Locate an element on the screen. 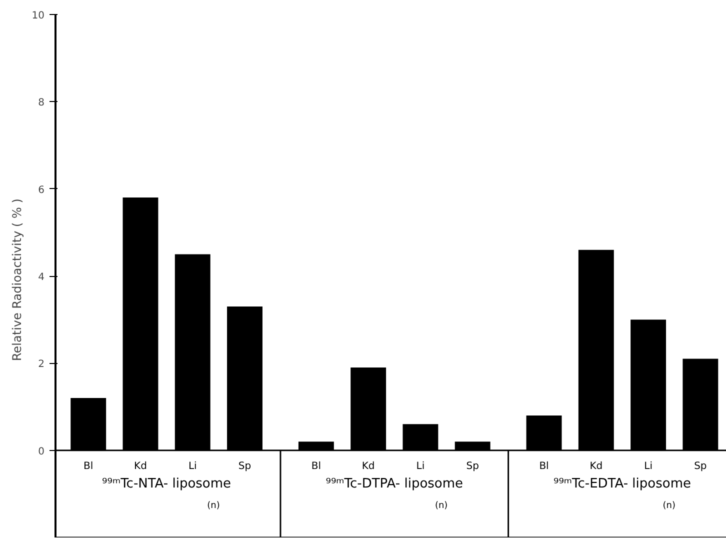  text: ⁹⁹ᵐTc-DTPA- liposome (n) is located at coordinates (395, 493).